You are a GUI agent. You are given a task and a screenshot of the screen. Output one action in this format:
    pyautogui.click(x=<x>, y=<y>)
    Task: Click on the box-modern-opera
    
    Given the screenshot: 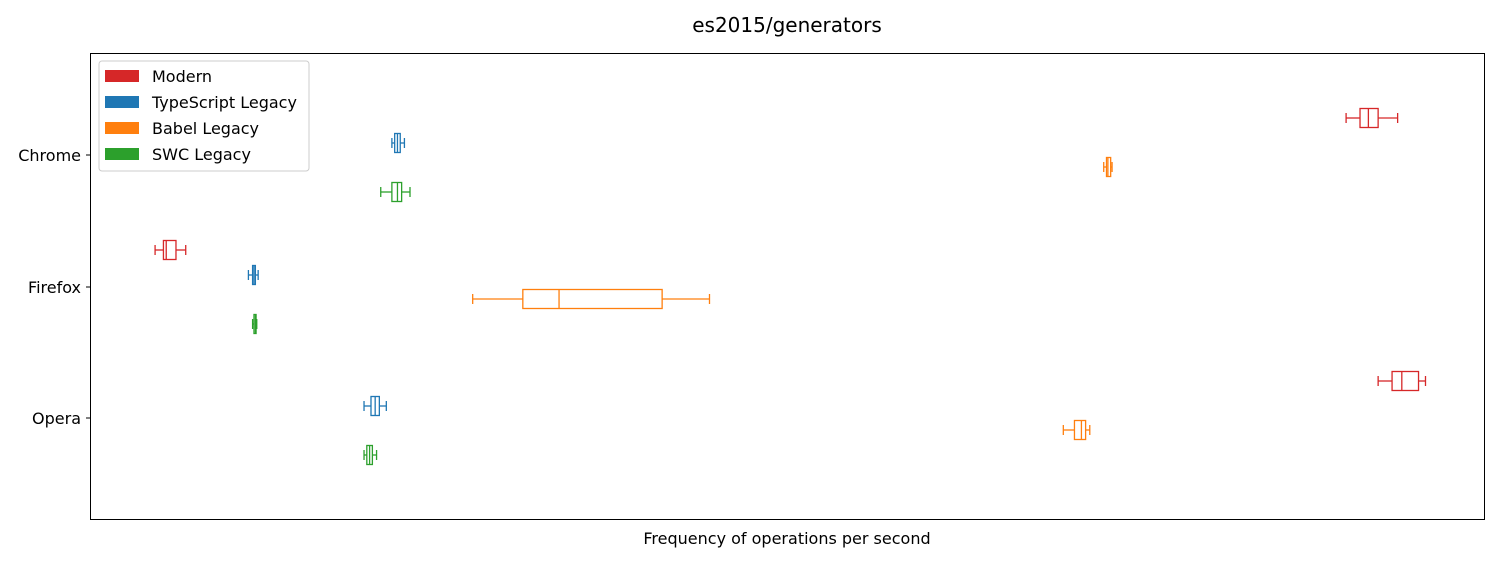 What is the action you would take?
    pyautogui.click(x=1402, y=381)
    